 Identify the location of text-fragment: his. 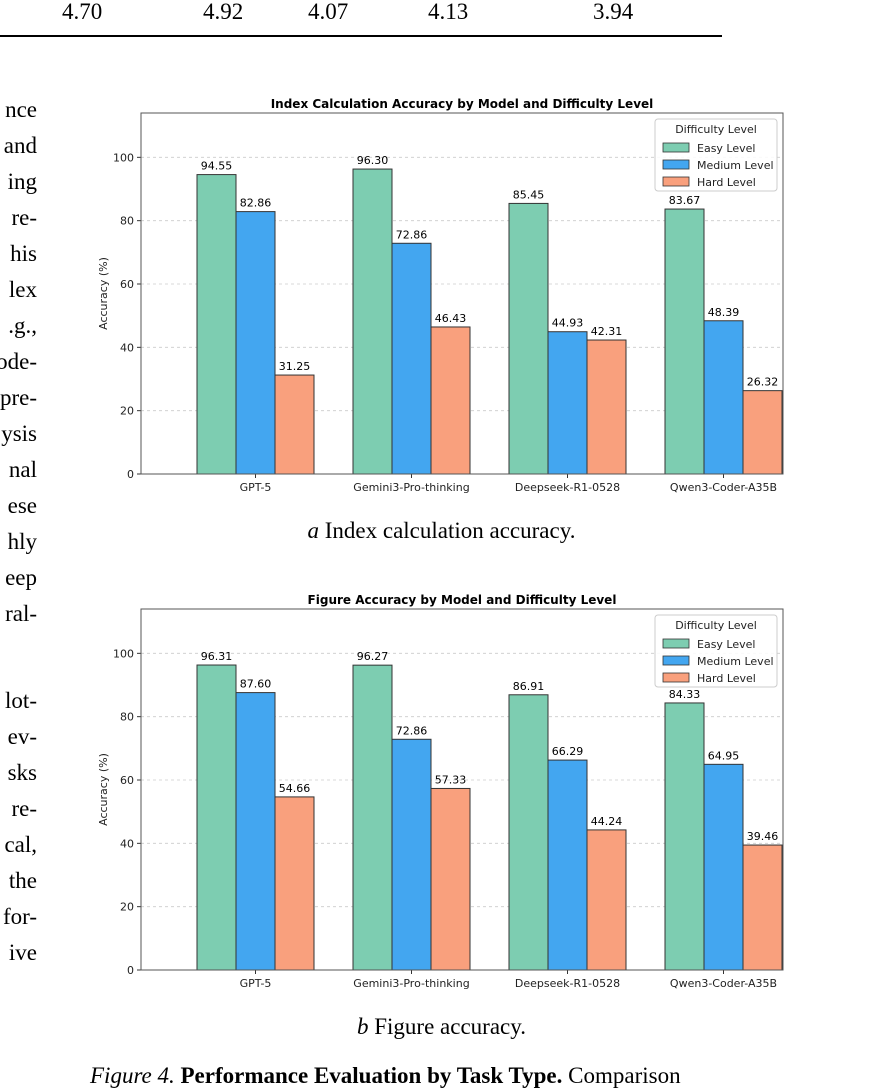
(23, 253).